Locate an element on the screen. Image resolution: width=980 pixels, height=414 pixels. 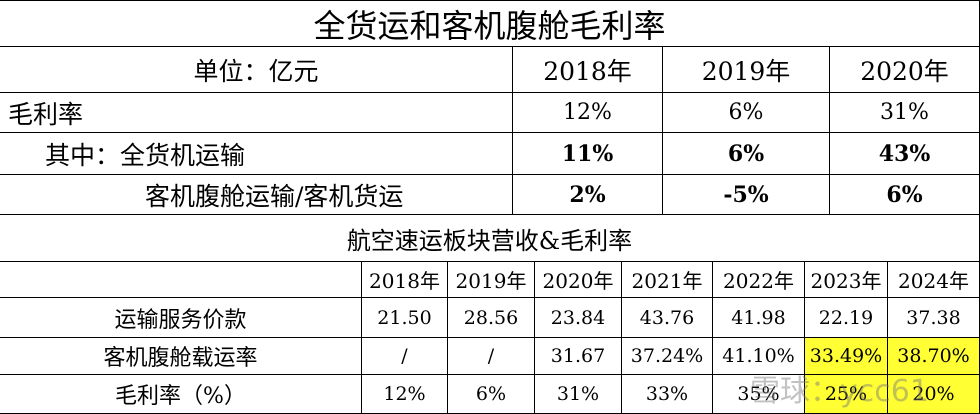
value-cell: 2% is located at coordinates (588, 195).